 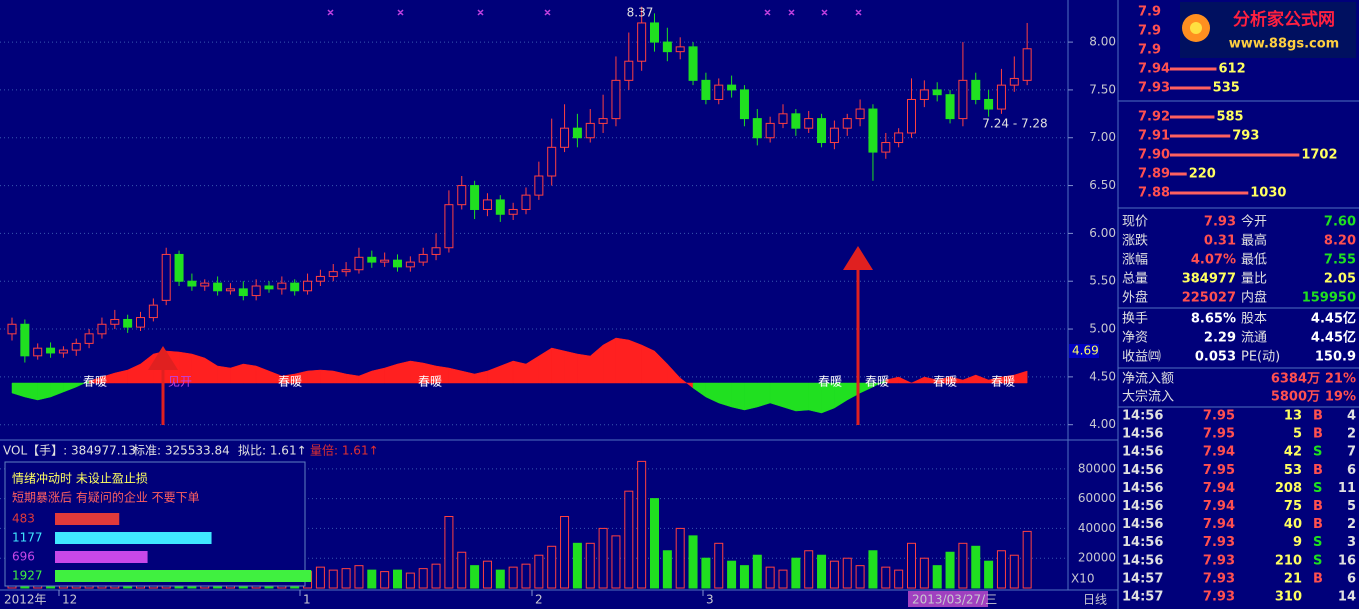 What do you see at coordinates (69, 600) in the screenshot?
I see `x-tick-label: 12` at bounding box center [69, 600].